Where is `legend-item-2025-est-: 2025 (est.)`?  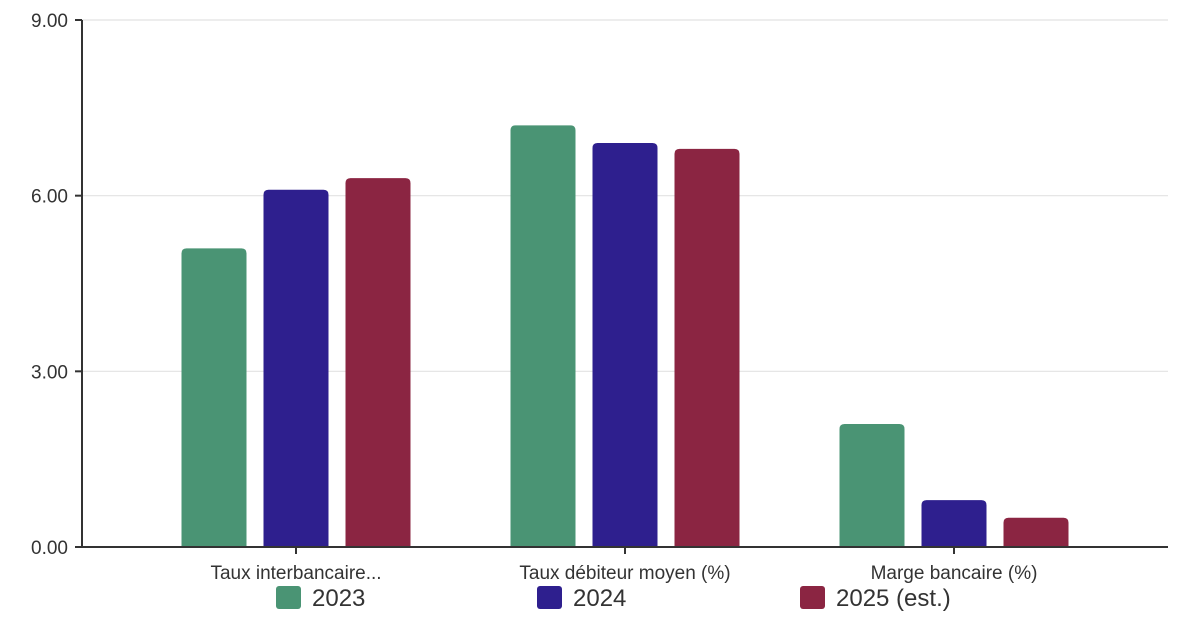 legend-item-2025-est-: 2025 (est.) is located at coordinates (875, 598).